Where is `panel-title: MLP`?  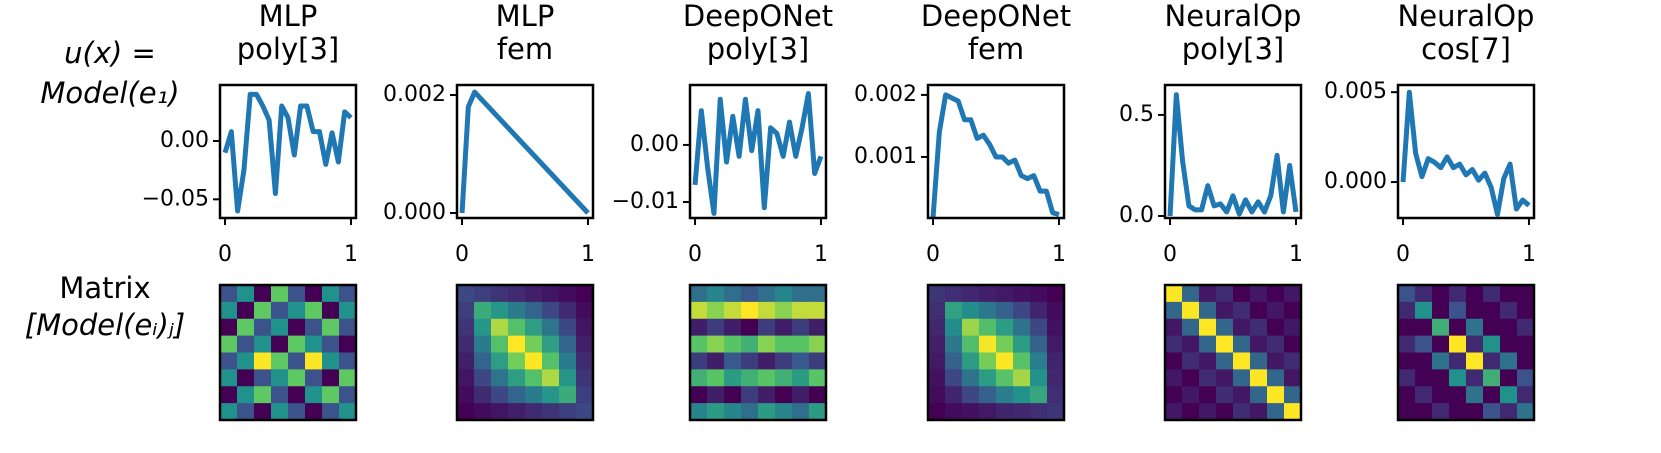
panel-title: MLP is located at coordinates (525, 16).